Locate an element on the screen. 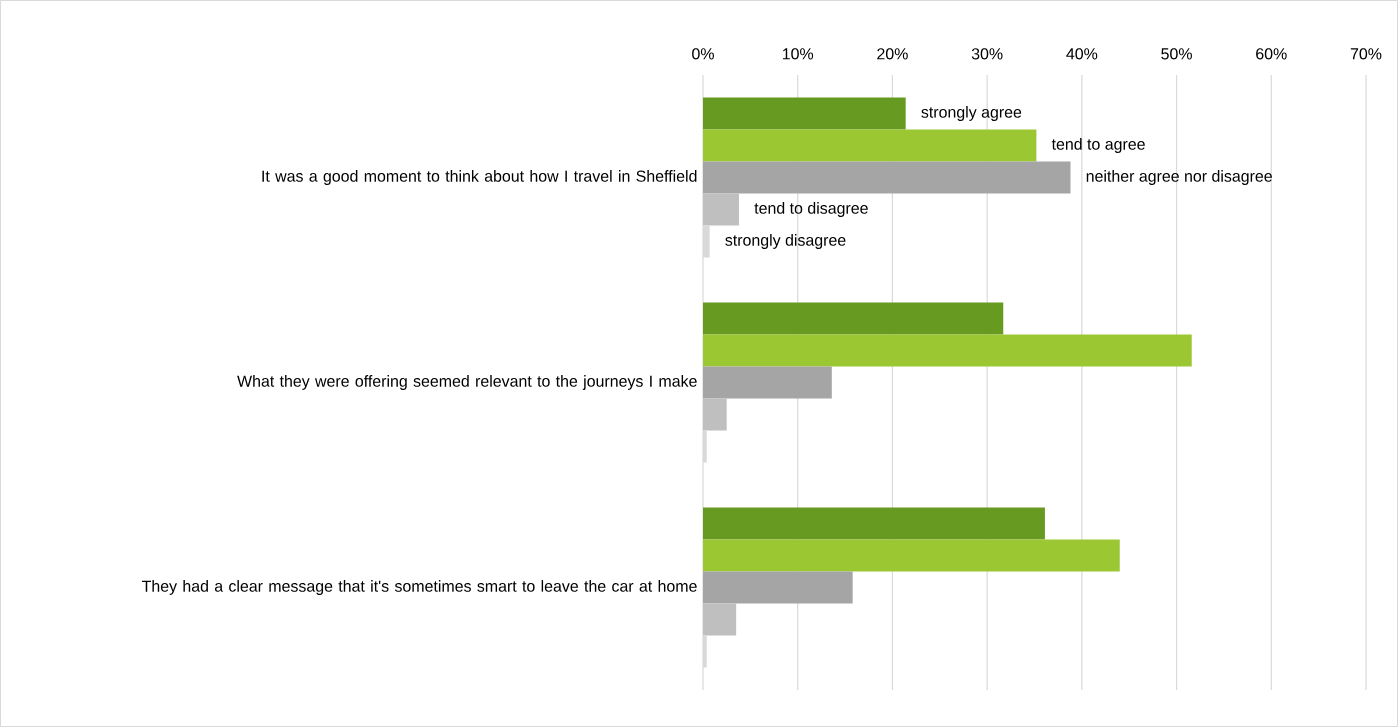 The image size is (1398, 727). x-tick-label: 0% is located at coordinates (703, 54).